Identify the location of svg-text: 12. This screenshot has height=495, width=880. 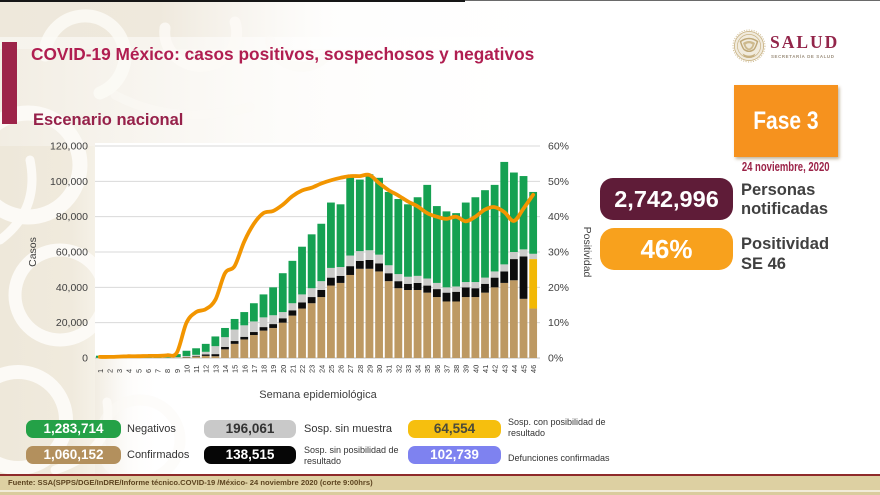
(206, 369).